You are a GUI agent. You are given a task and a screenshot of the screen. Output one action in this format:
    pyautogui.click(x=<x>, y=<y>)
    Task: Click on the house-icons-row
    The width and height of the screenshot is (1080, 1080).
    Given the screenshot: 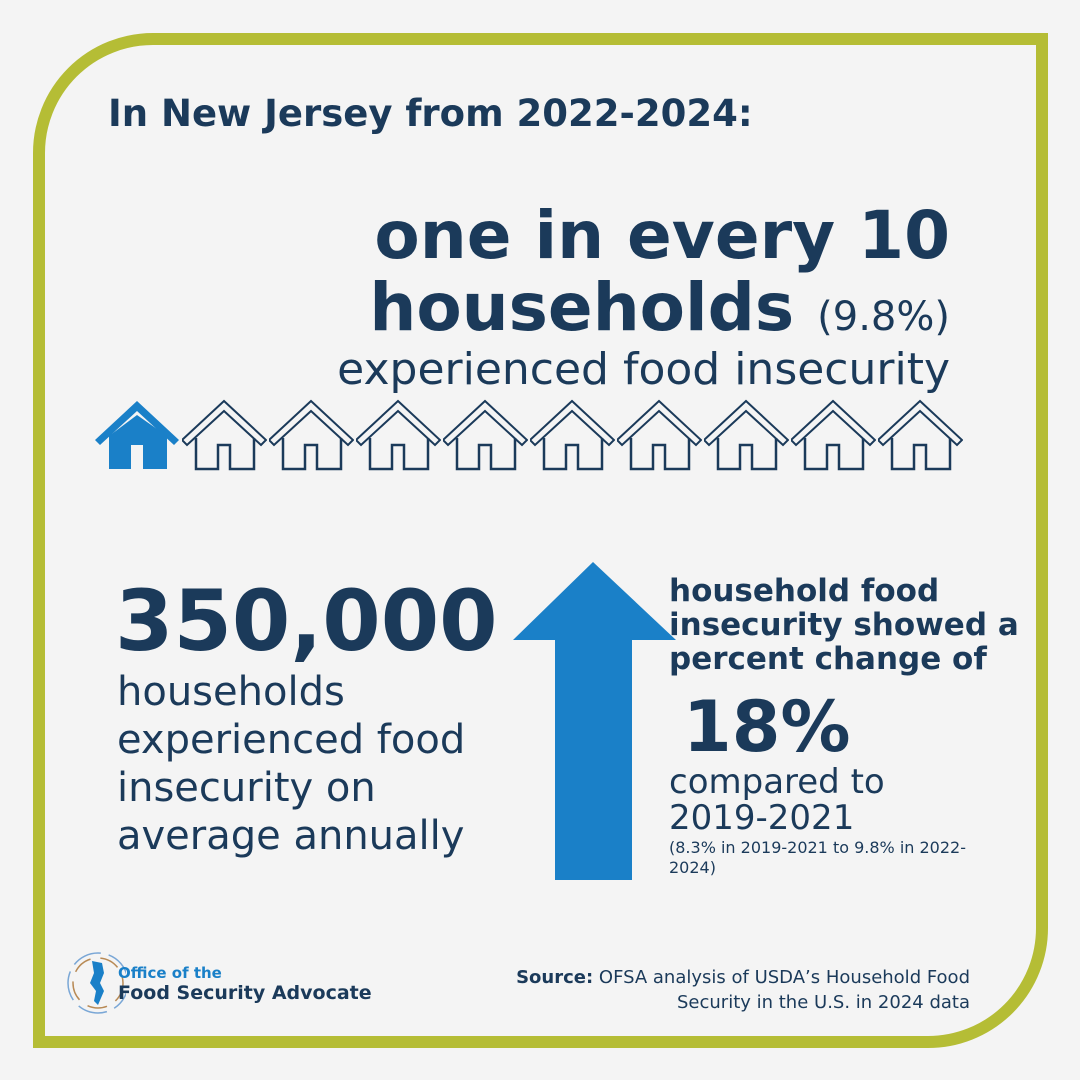 What is the action you would take?
    pyautogui.click(x=529, y=436)
    